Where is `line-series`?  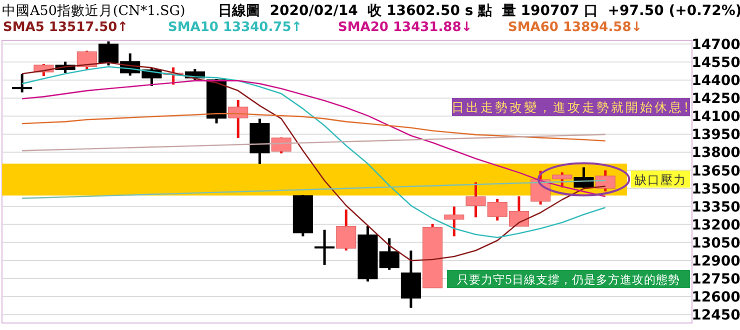
line-series is located at coordinates (313, 143).